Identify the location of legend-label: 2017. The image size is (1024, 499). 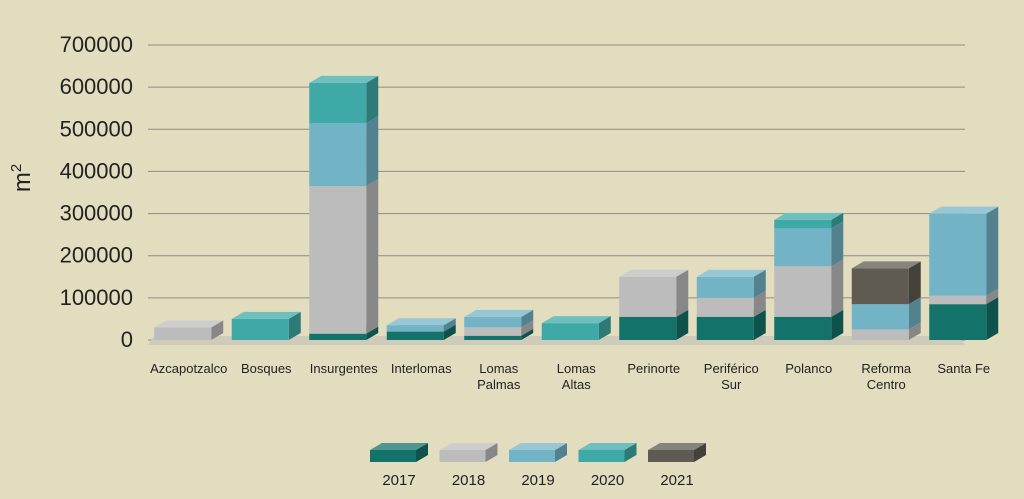
(398, 480).